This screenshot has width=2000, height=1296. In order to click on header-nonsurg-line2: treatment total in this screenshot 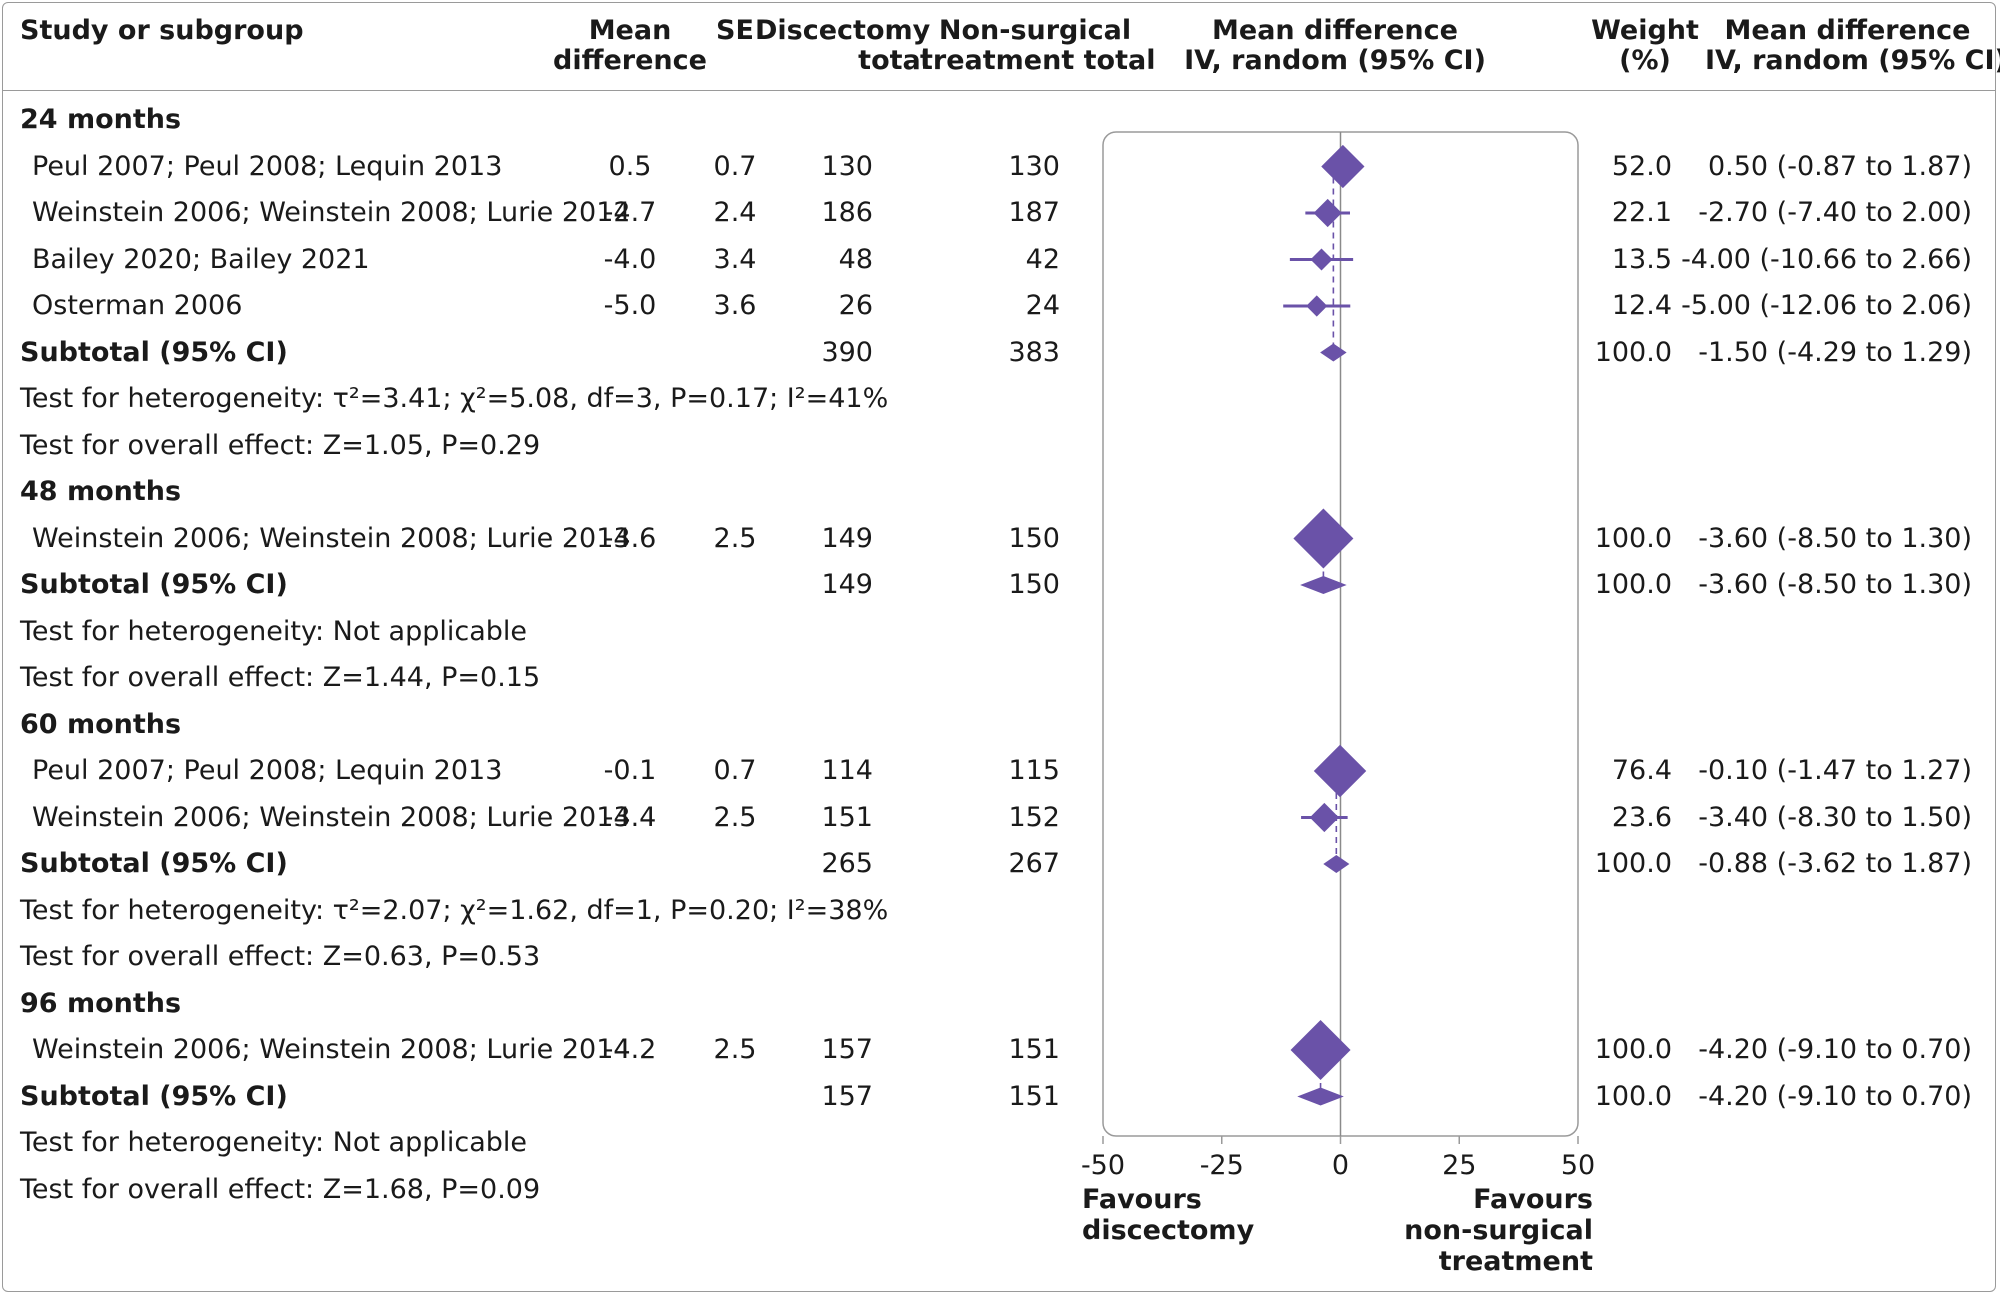, I will do `click(1038, 60)`.